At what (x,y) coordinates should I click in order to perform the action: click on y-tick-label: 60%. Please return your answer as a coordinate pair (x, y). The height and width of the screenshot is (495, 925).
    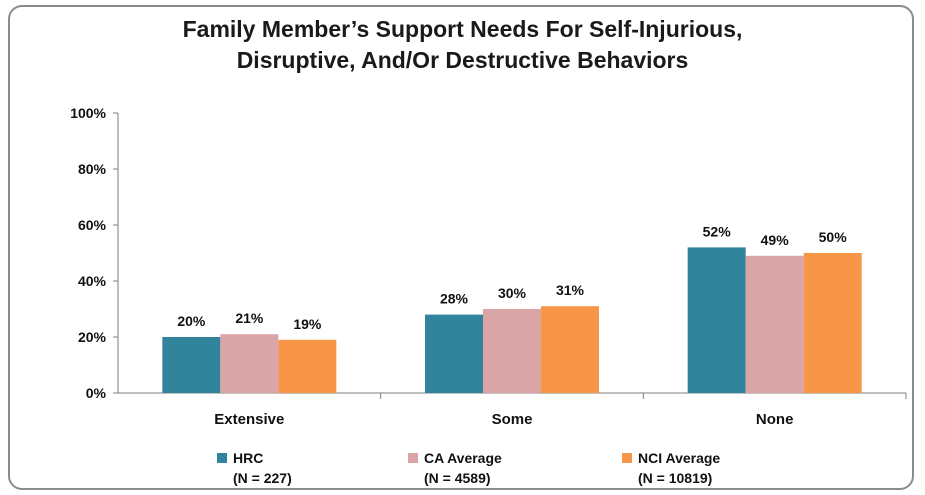
    Looking at the image, I should click on (92, 225).